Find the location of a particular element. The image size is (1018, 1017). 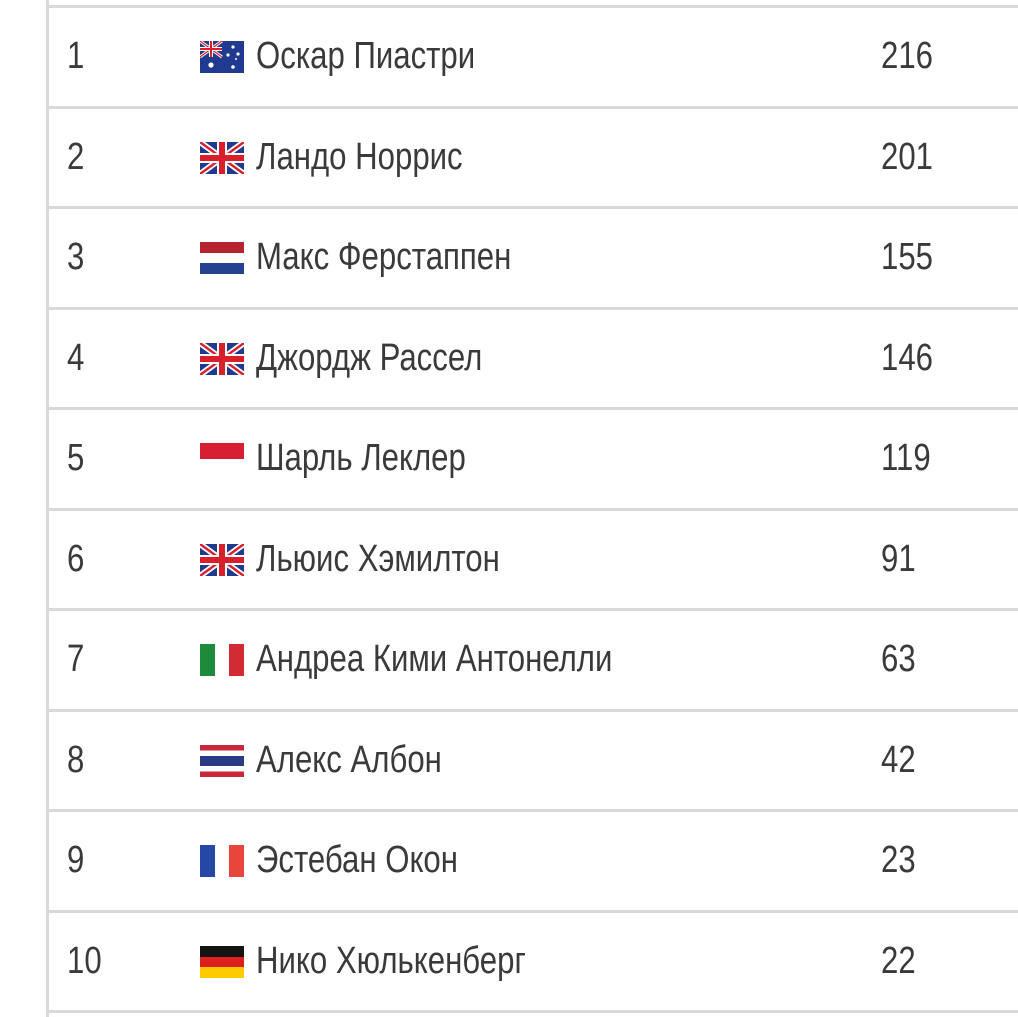

points-cell: 155 is located at coordinates (907, 257).